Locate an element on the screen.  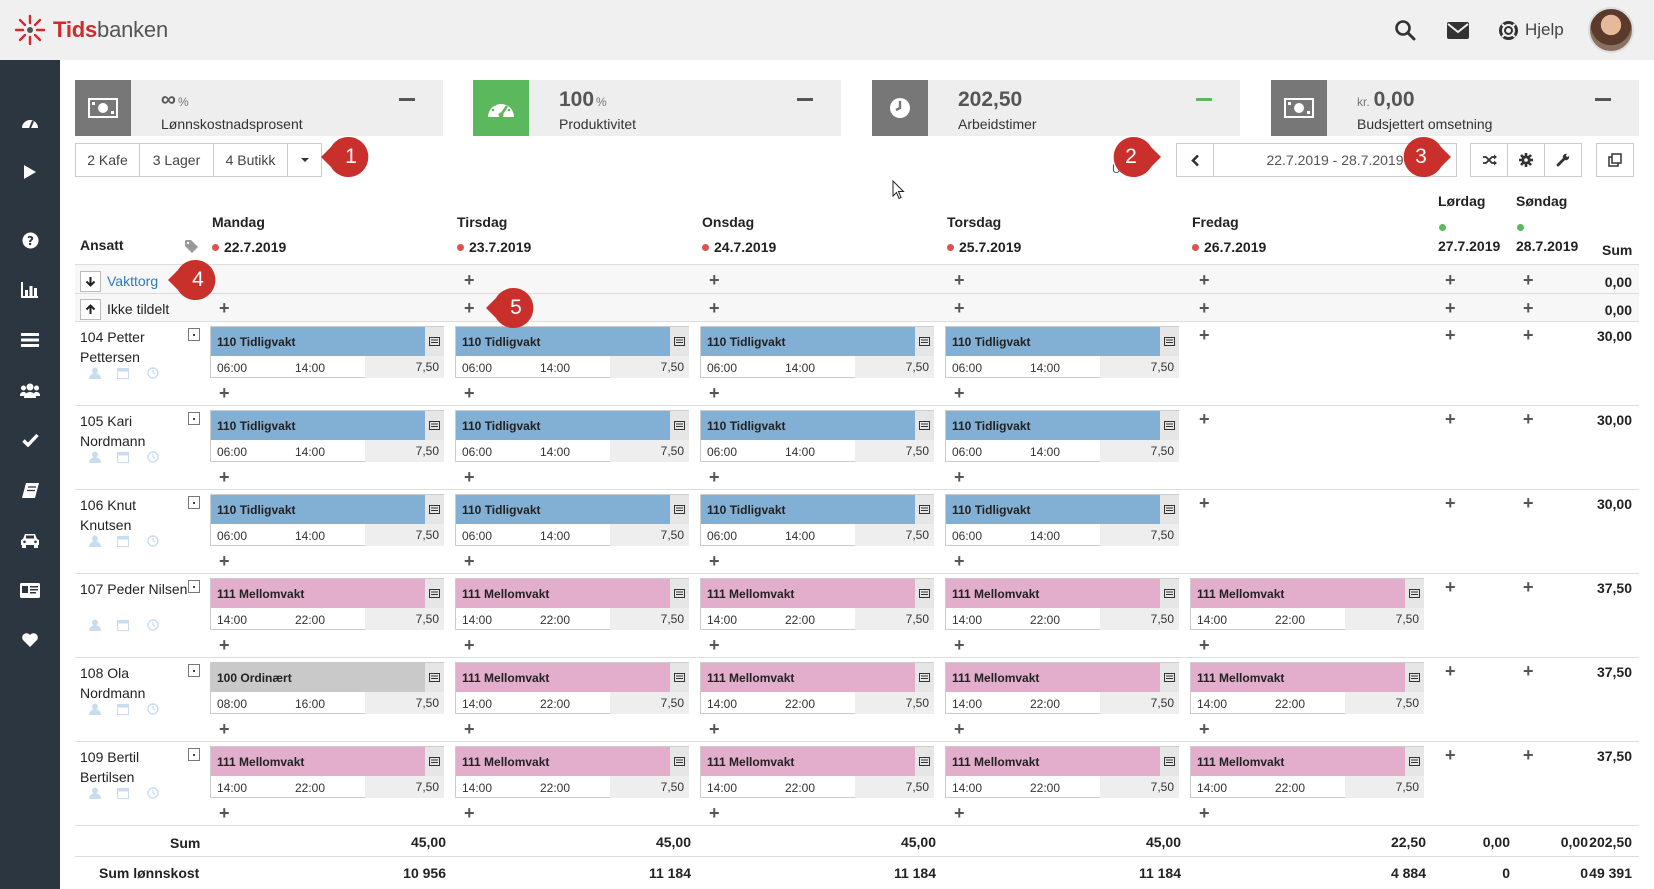
employee-name: 107 Peder Nilsen is located at coordinates (134, 589).